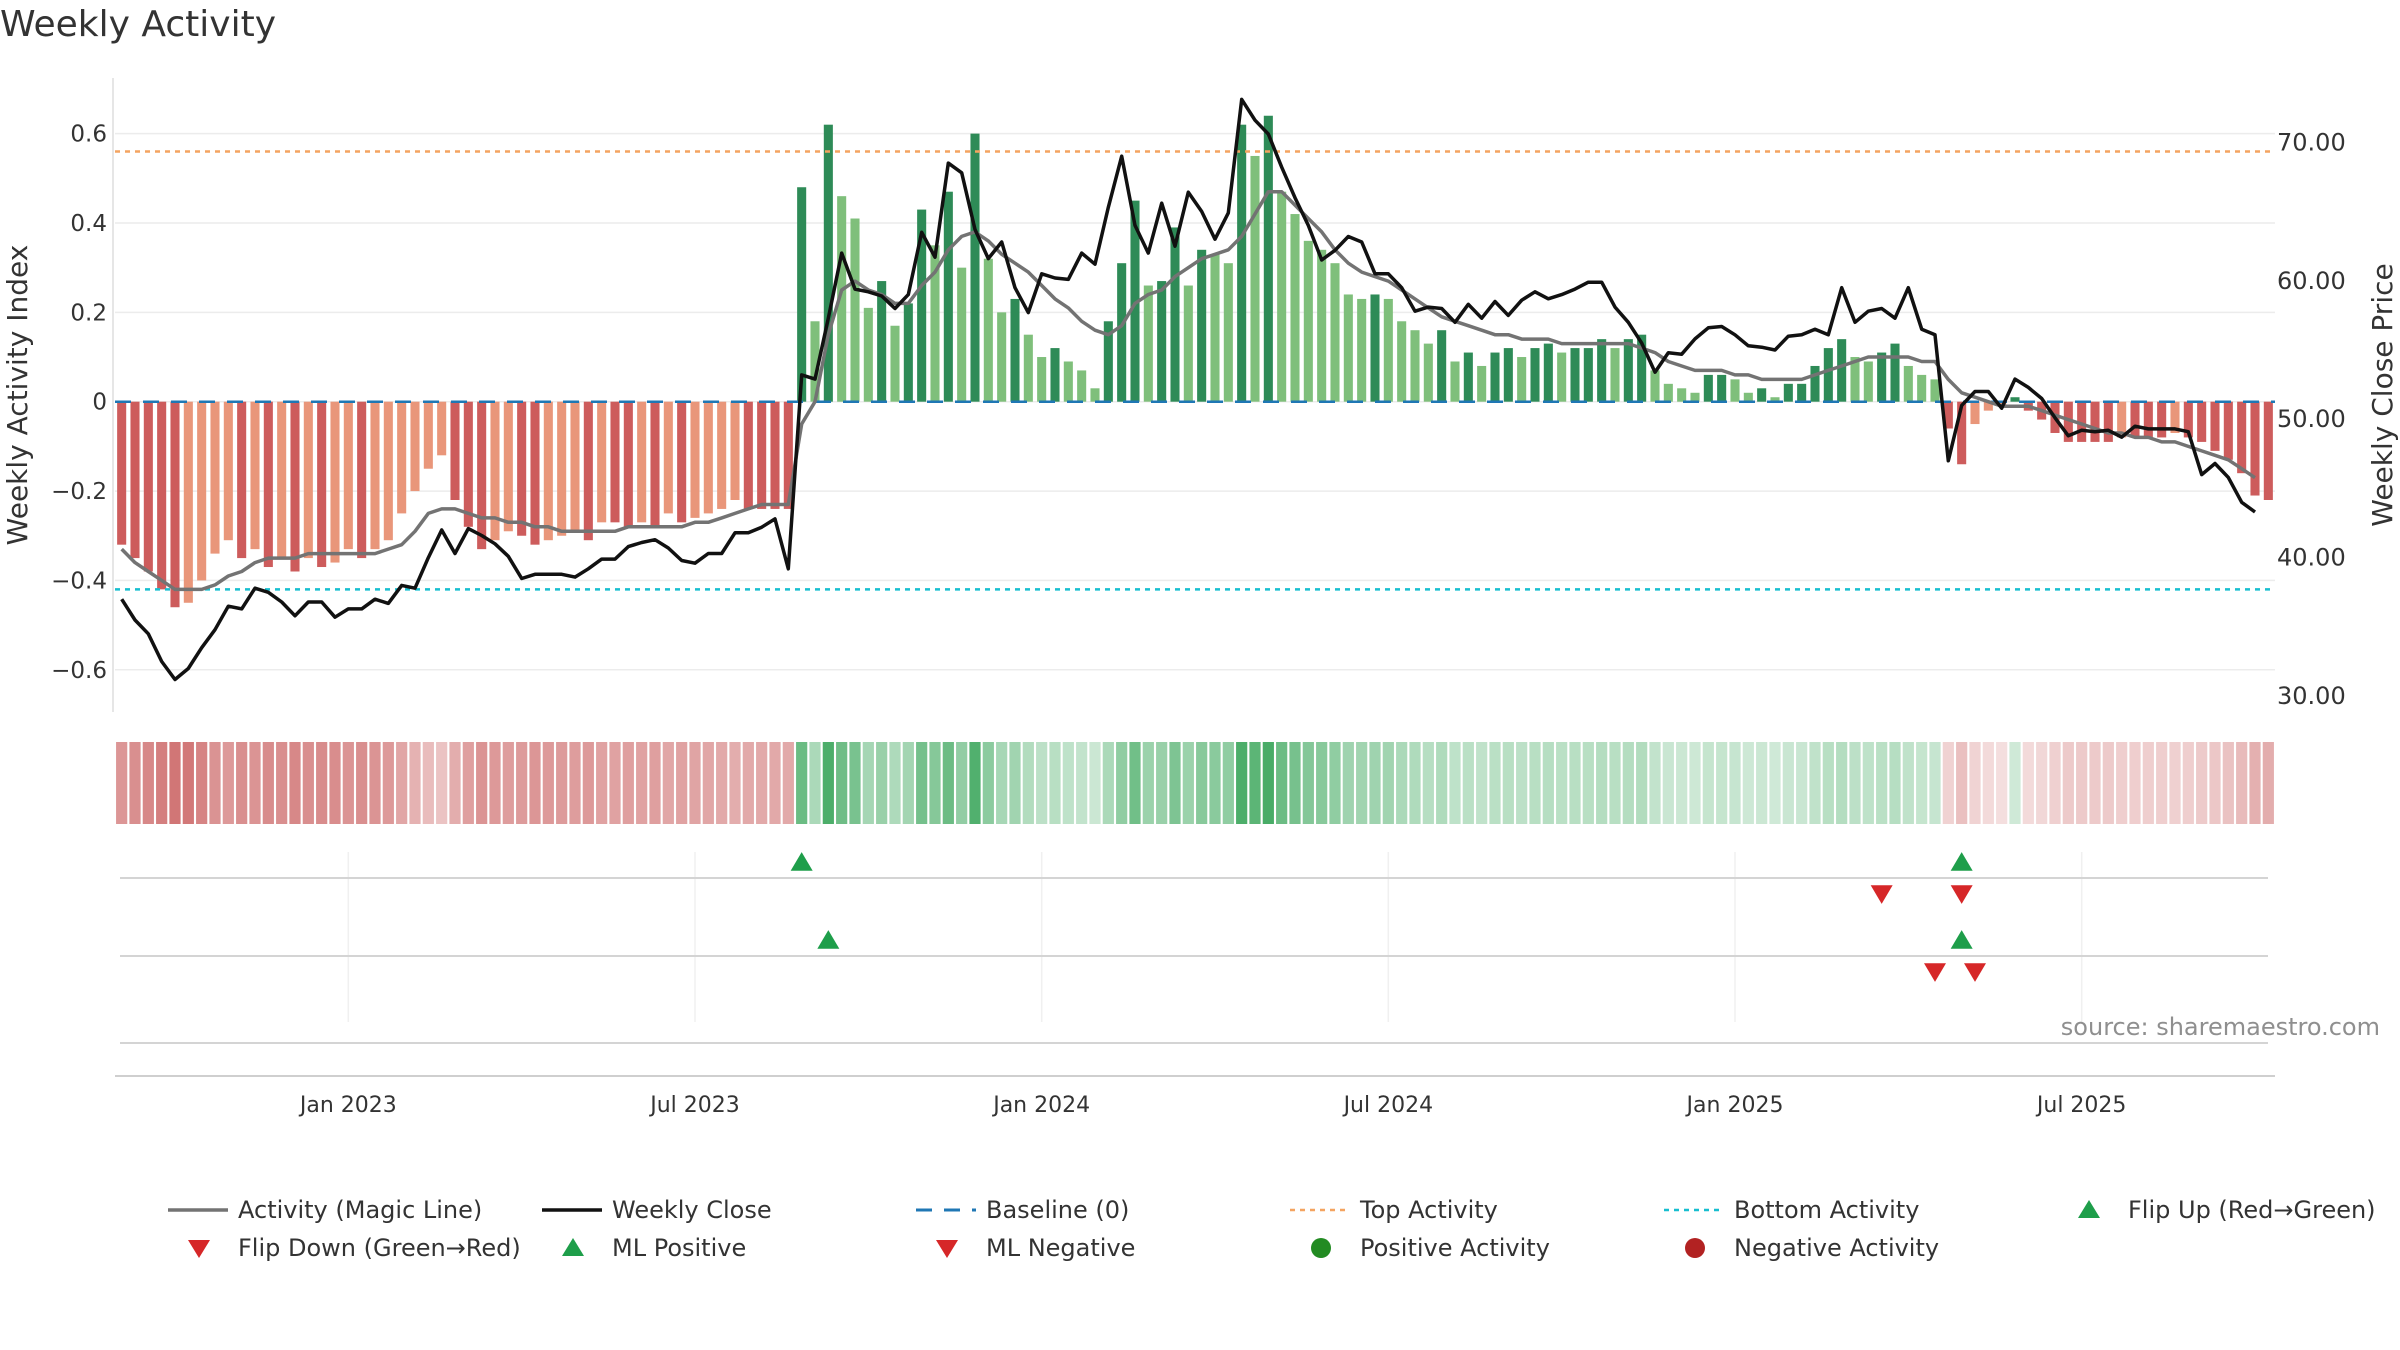 The height and width of the screenshot is (1350, 2400). What do you see at coordinates (1388, 1105) in the screenshot?
I see `x-tick-label: Jul 2024` at bounding box center [1388, 1105].